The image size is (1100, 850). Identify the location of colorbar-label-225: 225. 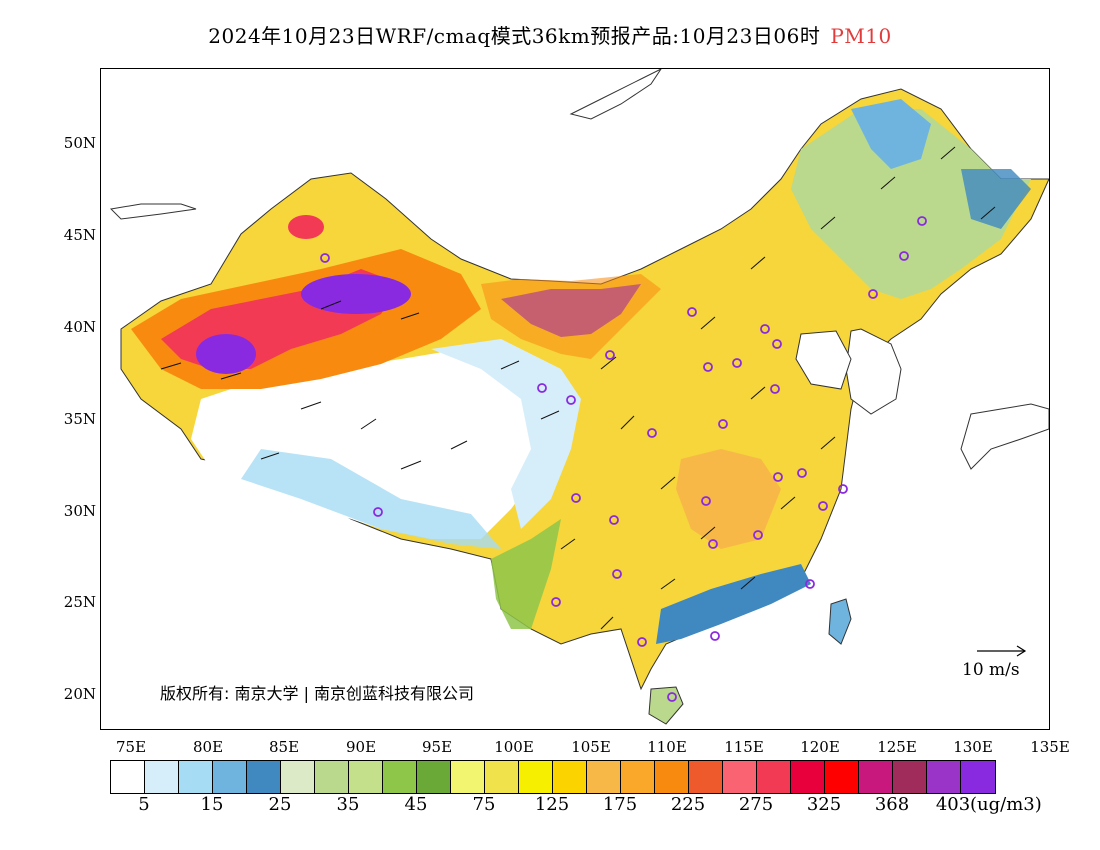
(688, 804).